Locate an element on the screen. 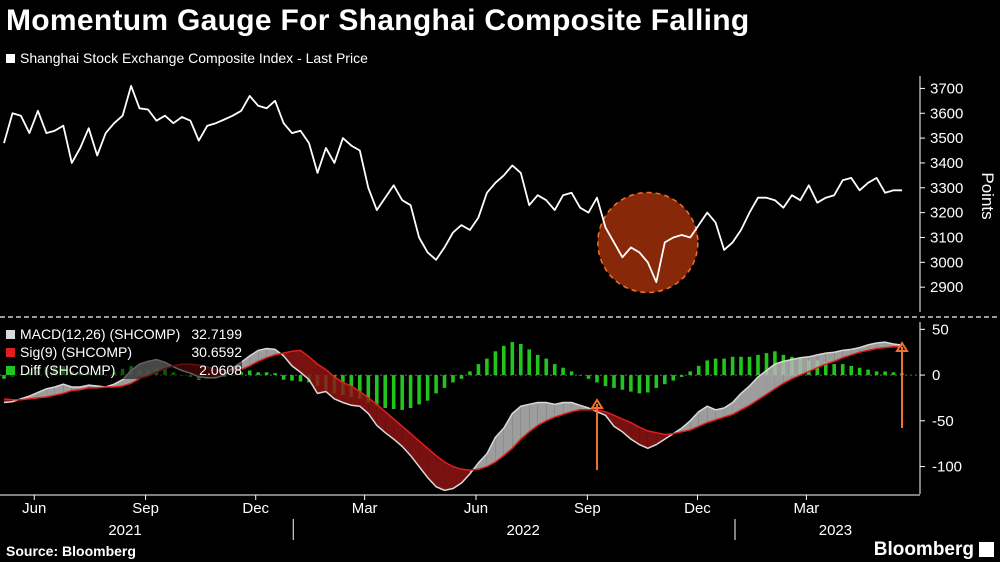 The image size is (1000, 562). source-note: Source: Bloomberg is located at coordinates (71, 551).